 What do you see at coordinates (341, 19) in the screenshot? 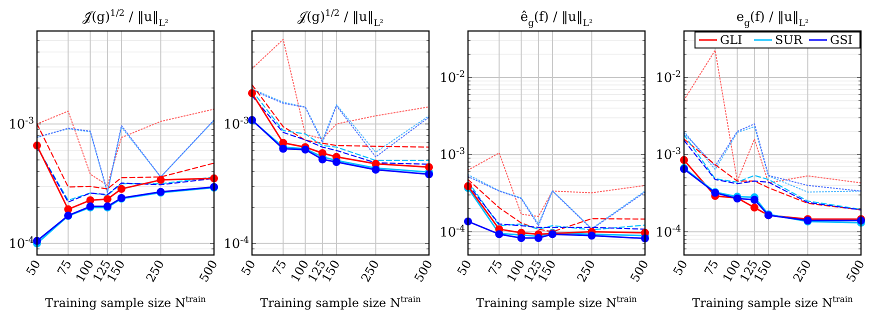
I see `chart-title: 𝒥(g)$^{1/2}$ / ‖u‖$_{L²}$` at bounding box center [341, 19].